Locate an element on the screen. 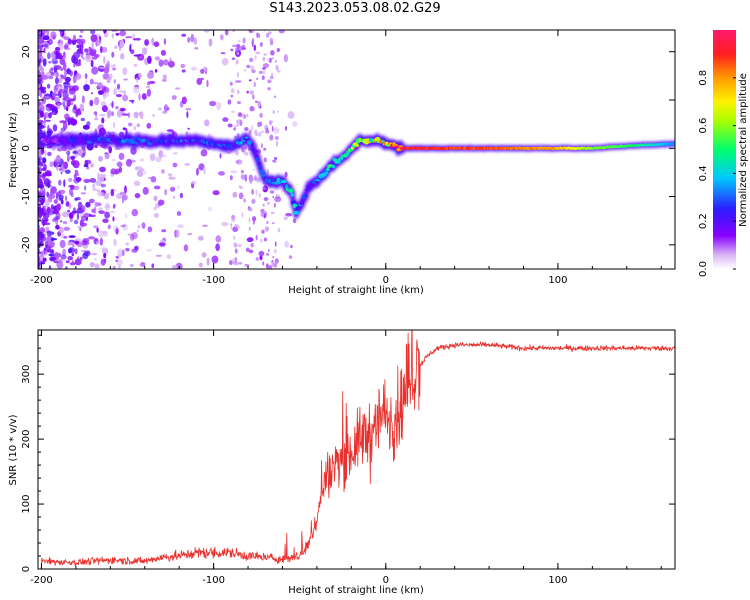 This screenshot has height=600, width=750. y-tick-label: 200 is located at coordinates (26, 439).